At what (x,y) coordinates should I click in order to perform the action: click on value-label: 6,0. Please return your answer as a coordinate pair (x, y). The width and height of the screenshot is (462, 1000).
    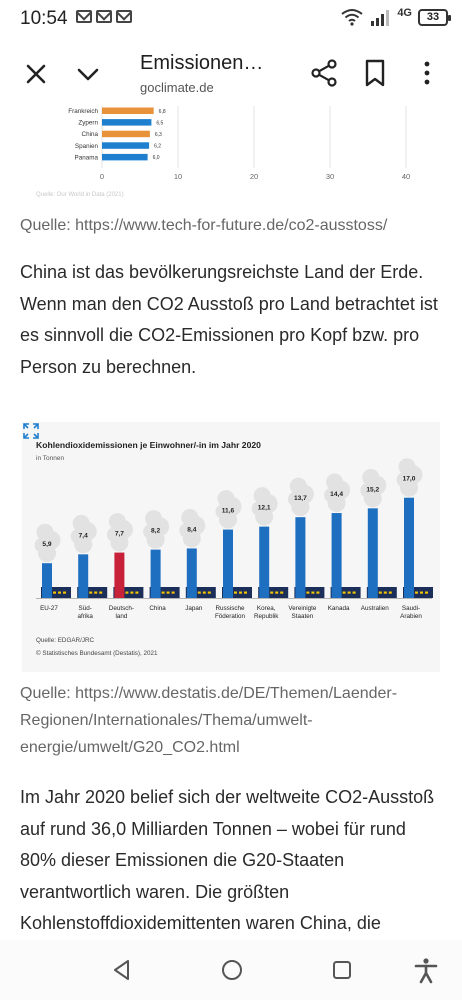
    Looking at the image, I should click on (156, 158).